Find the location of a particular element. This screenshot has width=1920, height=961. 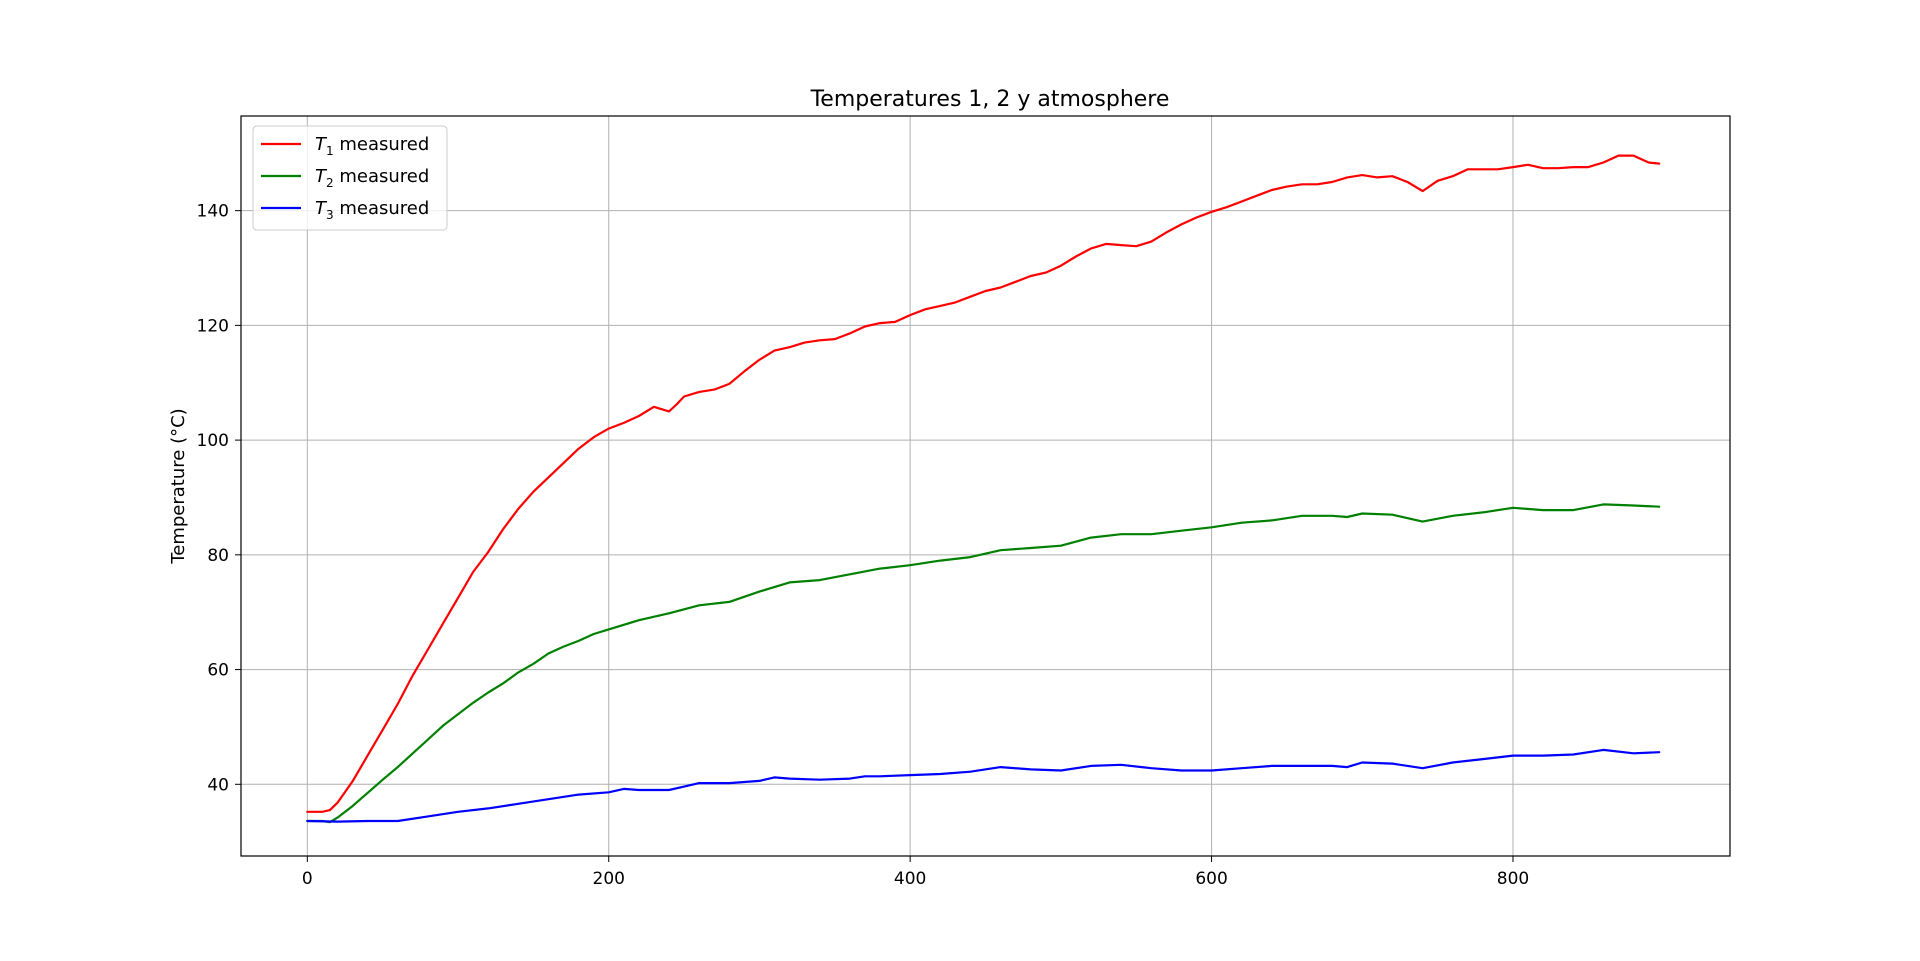

y-tick-label: 100 is located at coordinates (213, 441).